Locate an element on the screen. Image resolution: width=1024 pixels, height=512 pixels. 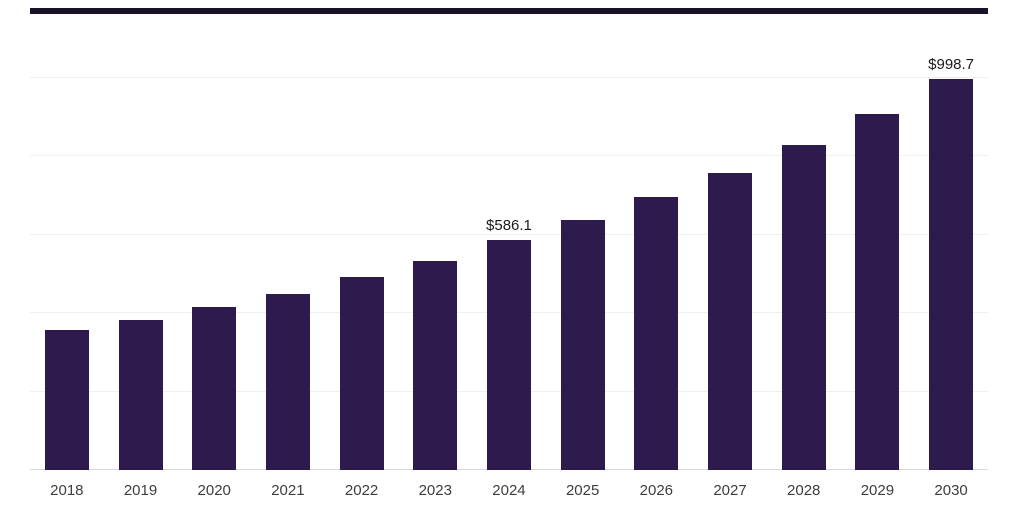
x-tick-2028: 2028 is located at coordinates (804, 490).